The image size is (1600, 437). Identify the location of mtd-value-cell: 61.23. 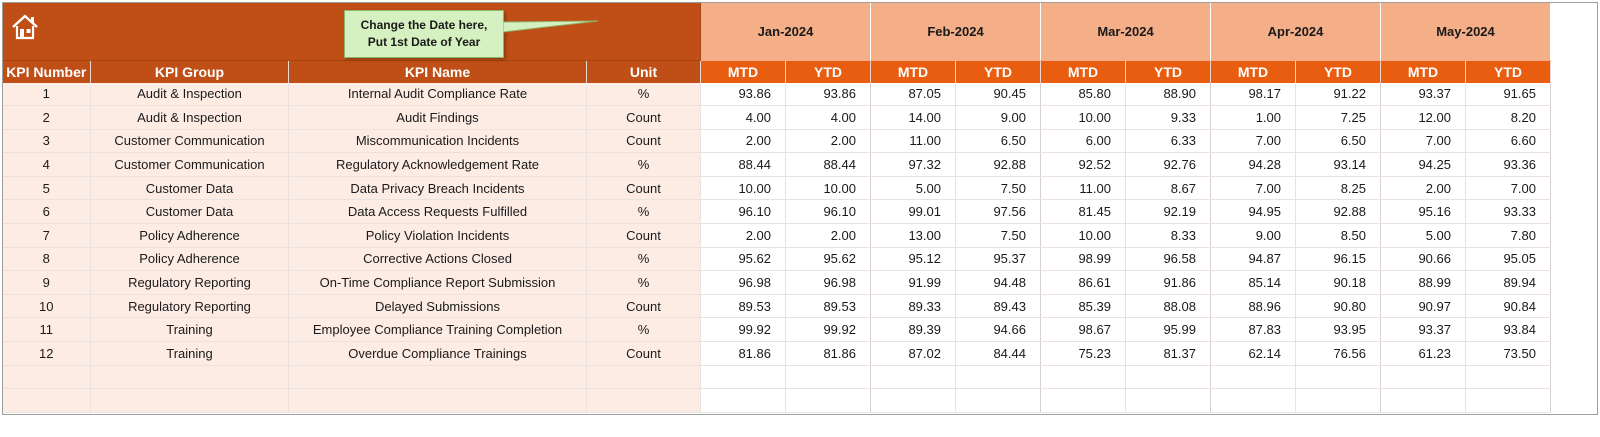
(1423, 353).